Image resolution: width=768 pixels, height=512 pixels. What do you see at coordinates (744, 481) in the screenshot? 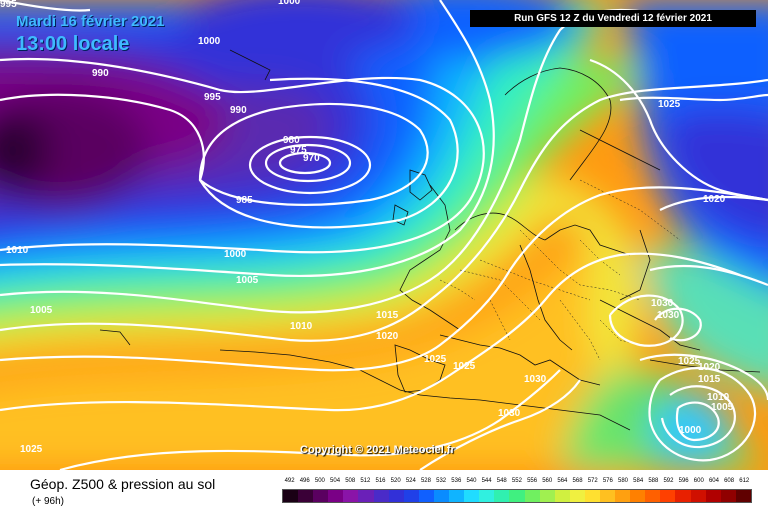
I see `legend-value: 612` at bounding box center [744, 481].